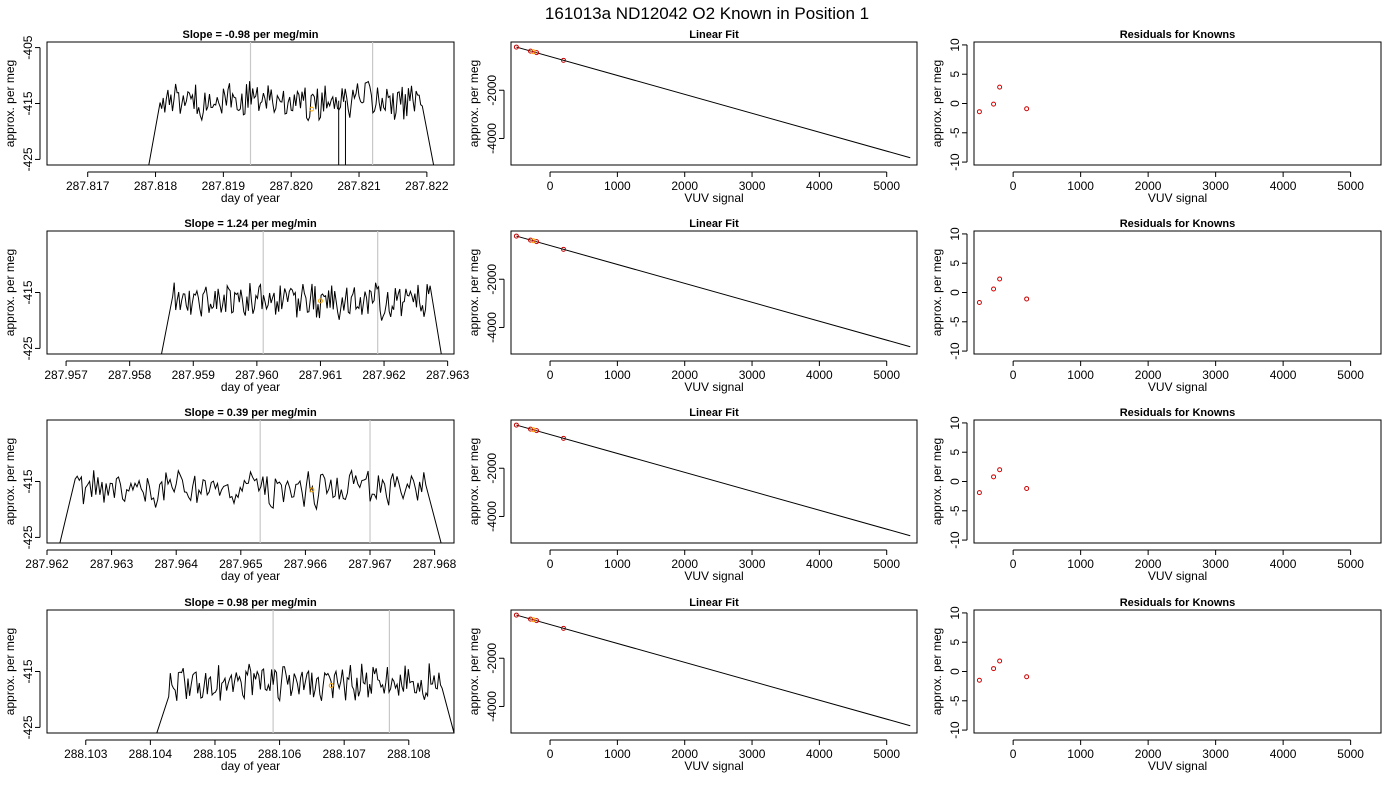 This screenshot has width=1400, height=800. What do you see at coordinates (250, 35) in the screenshot?
I see `panel-title: Slope = -0.98 per meg/min` at bounding box center [250, 35].